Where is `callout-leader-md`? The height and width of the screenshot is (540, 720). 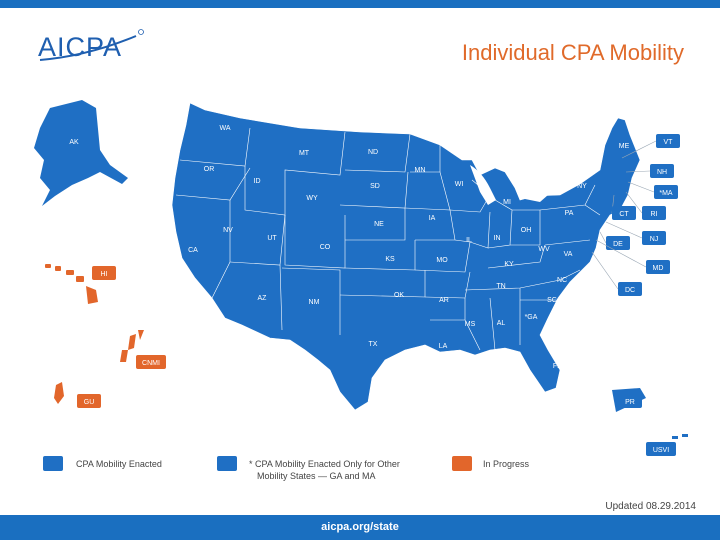 callout-leader-md is located at coordinates (621, 253).